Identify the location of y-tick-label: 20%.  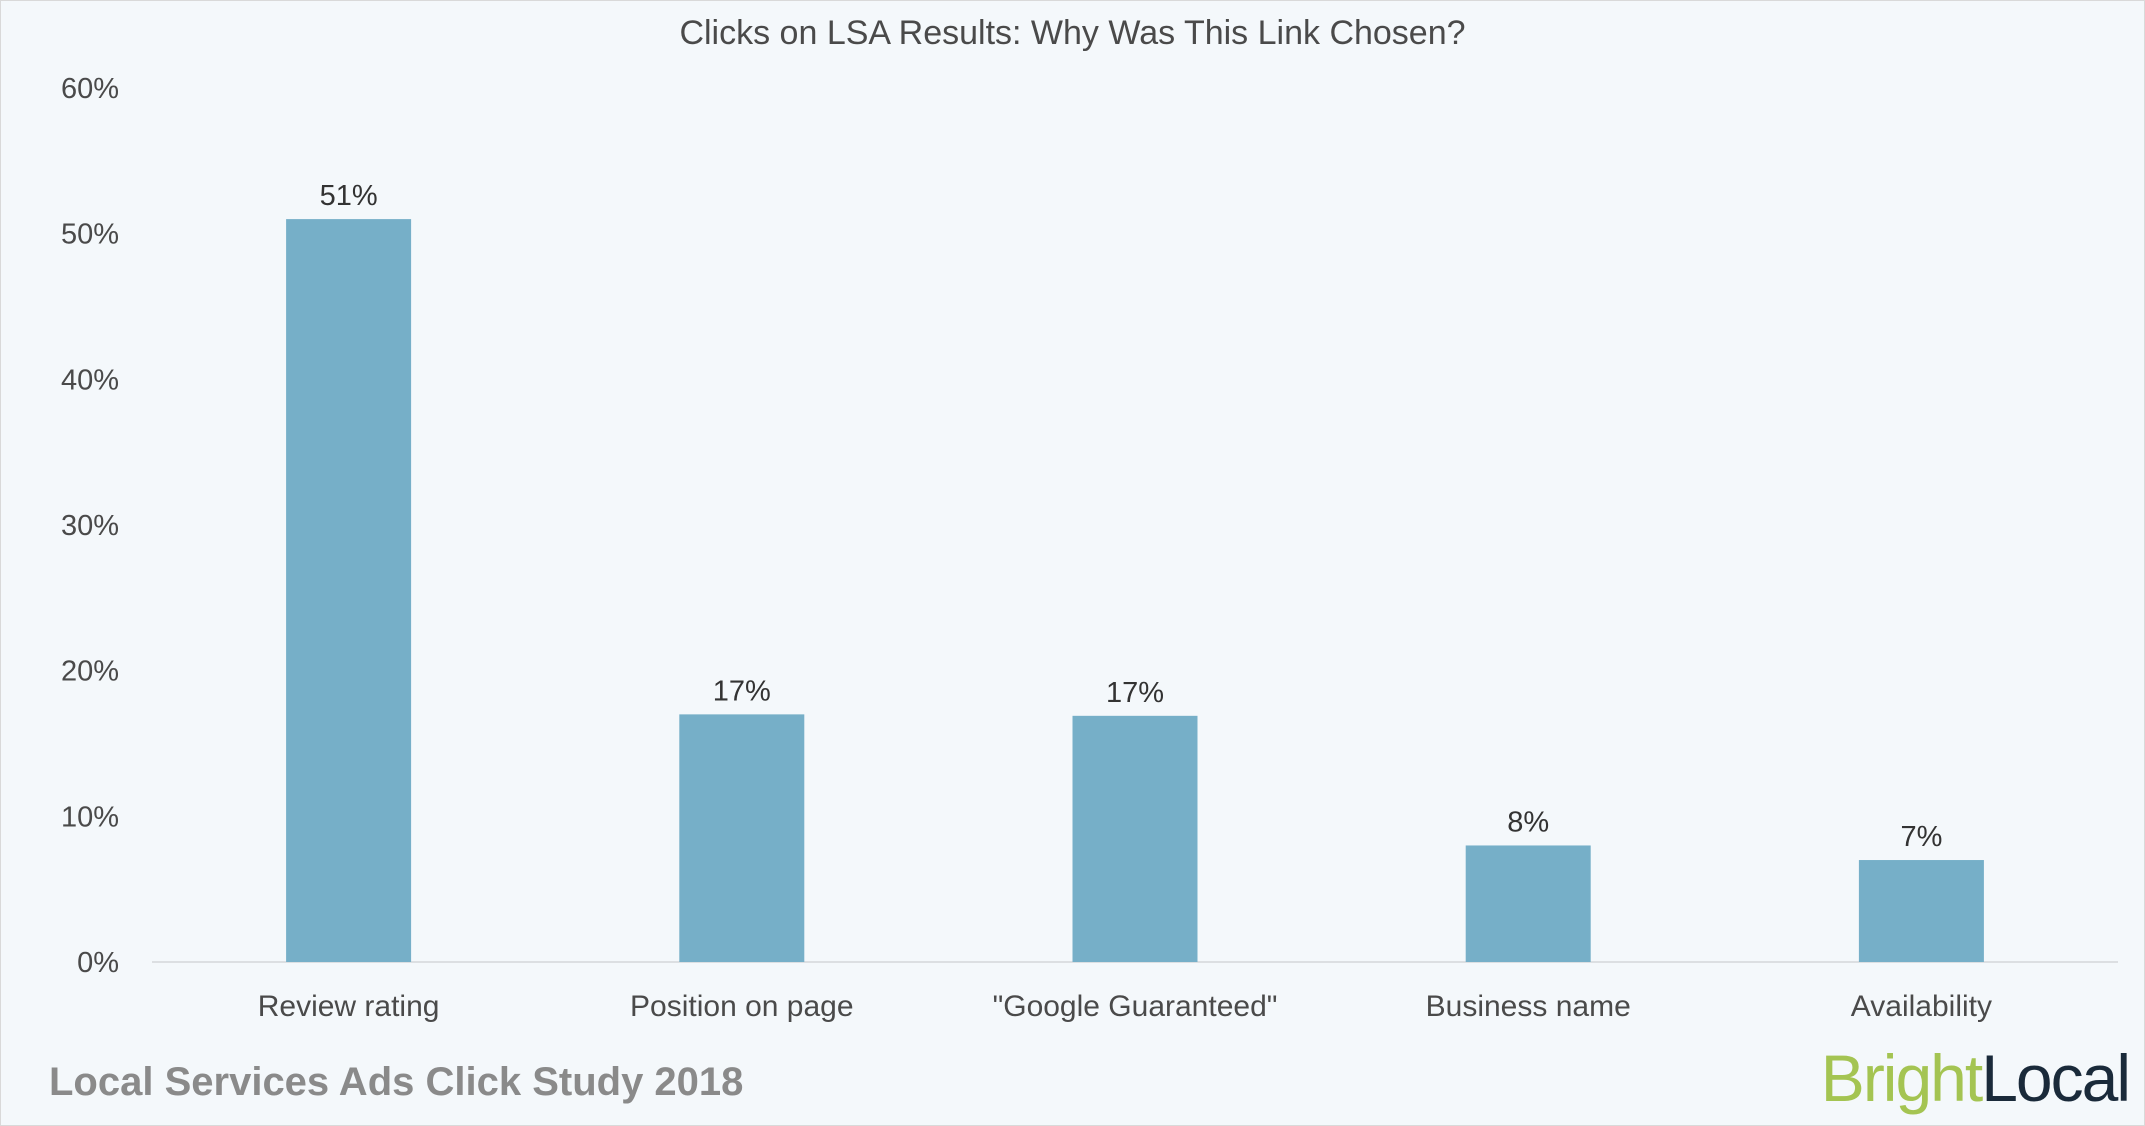
(90, 672).